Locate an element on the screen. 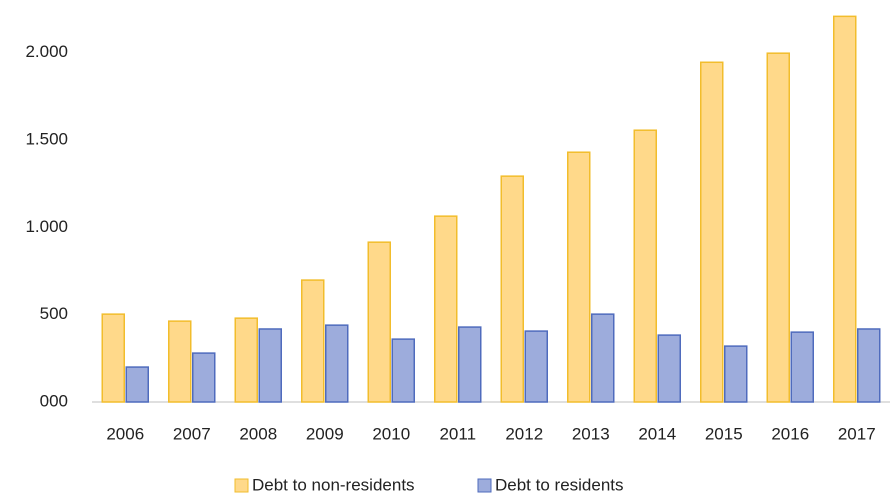 This screenshot has height=496, width=892. x-tick-label: 2017 is located at coordinates (857, 433).